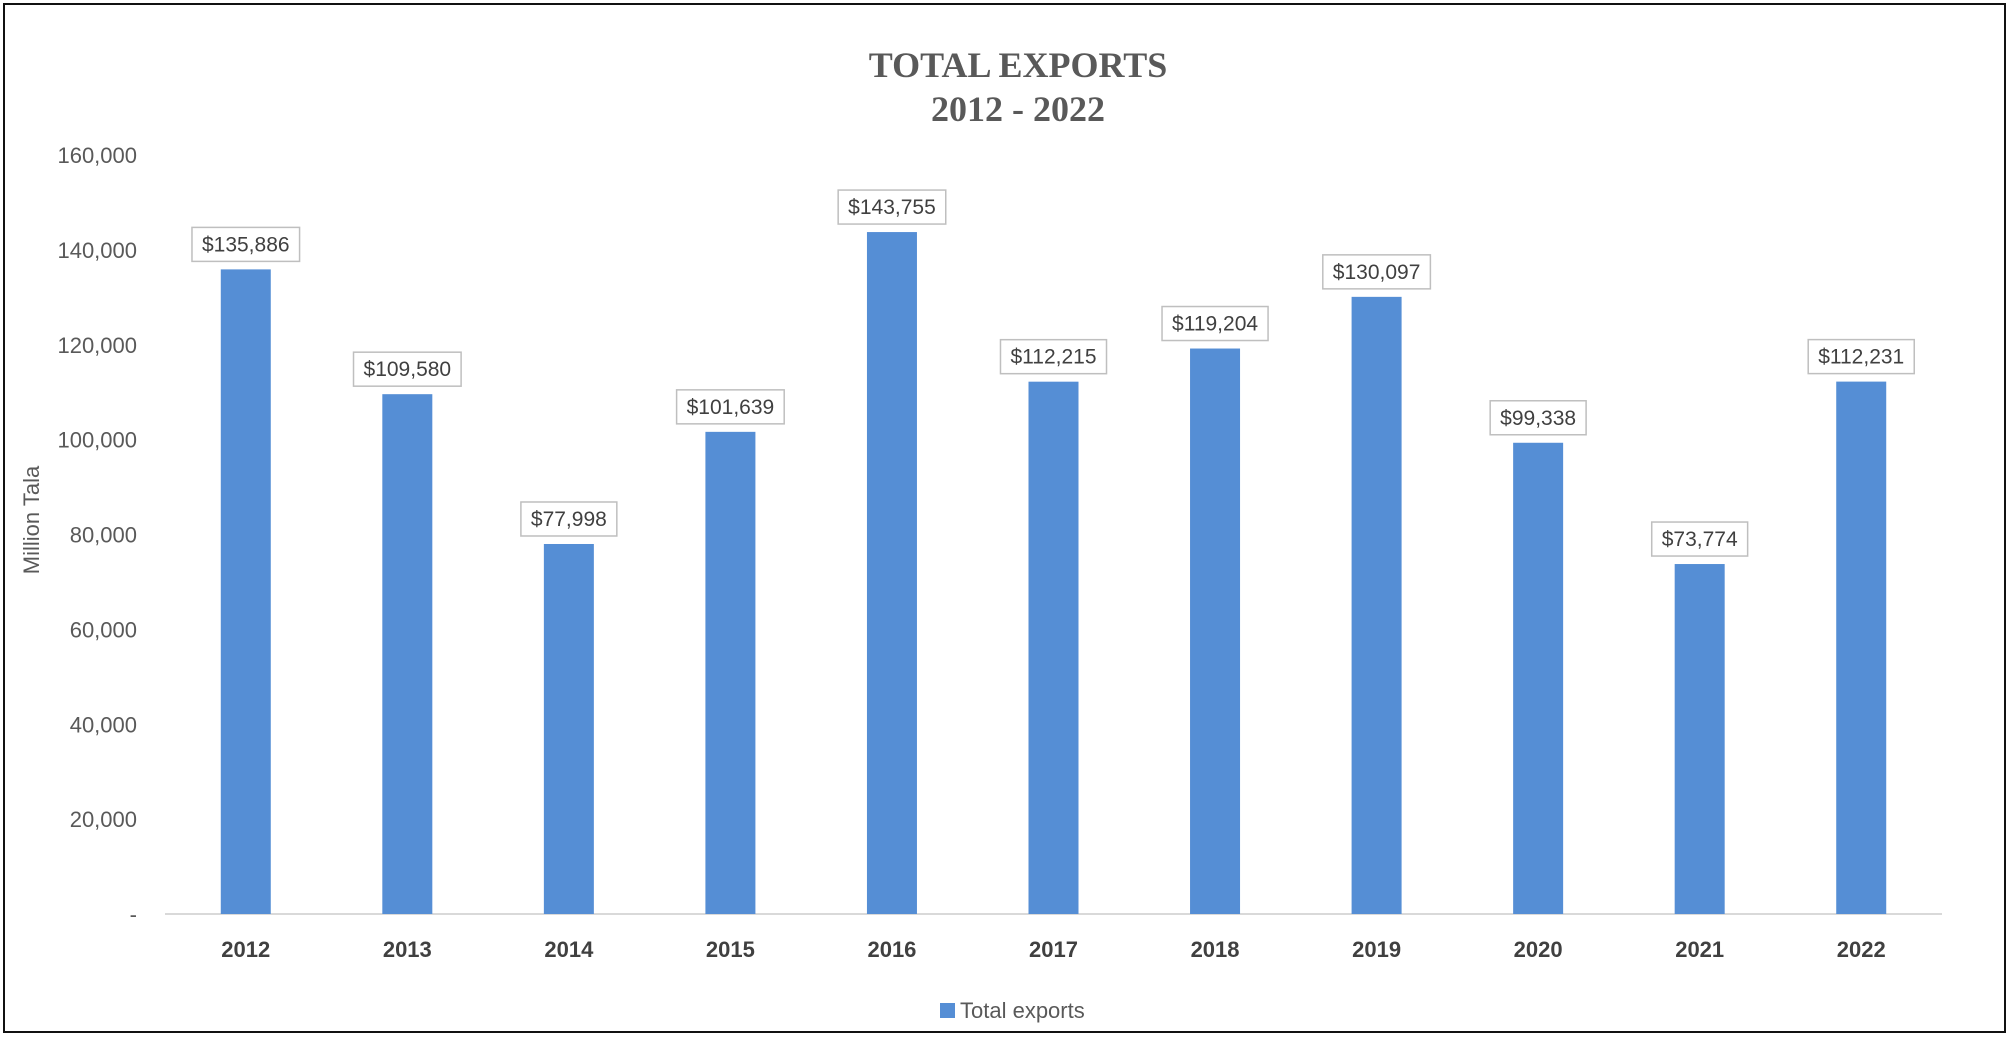 This screenshot has height=1037, width=2011. I want to click on bar-2016, so click(891, 573).